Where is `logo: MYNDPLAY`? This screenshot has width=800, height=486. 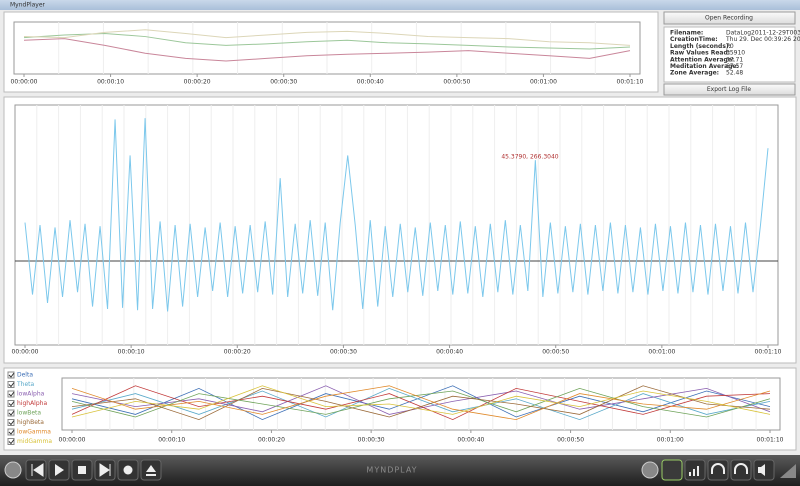
logo: MYNDPLAY is located at coordinates (391, 470).